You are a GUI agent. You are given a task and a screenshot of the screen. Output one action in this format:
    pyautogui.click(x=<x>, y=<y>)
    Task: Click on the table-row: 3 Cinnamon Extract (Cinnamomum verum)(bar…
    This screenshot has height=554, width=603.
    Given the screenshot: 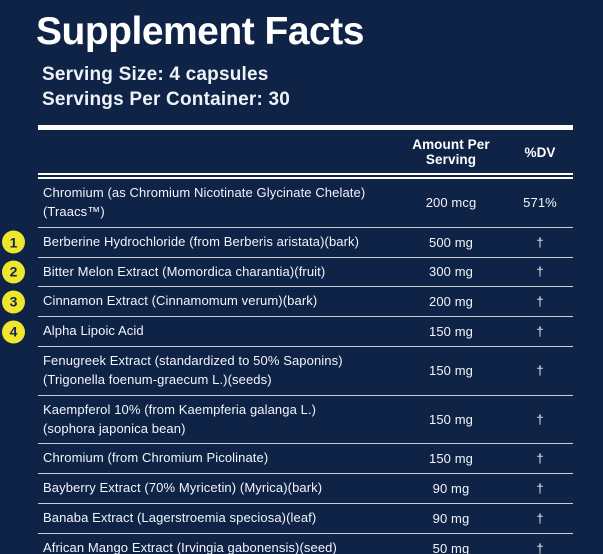 What is the action you would take?
    pyautogui.click(x=287, y=302)
    